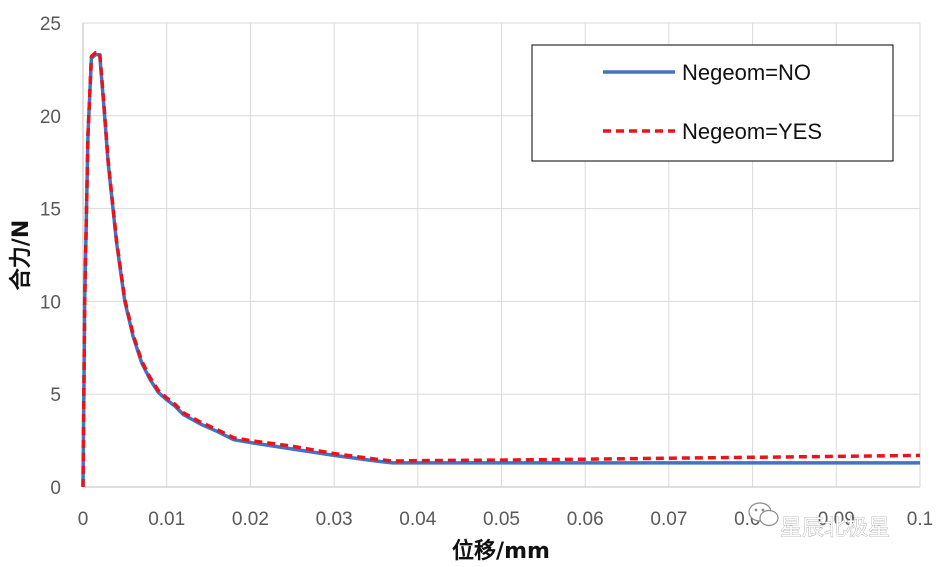 This screenshot has height=567, width=949. What do you see at coordinates (501, 519) in the screenshot?
I see `x-tick-label: 0.05` at bounding box center [501, 519].